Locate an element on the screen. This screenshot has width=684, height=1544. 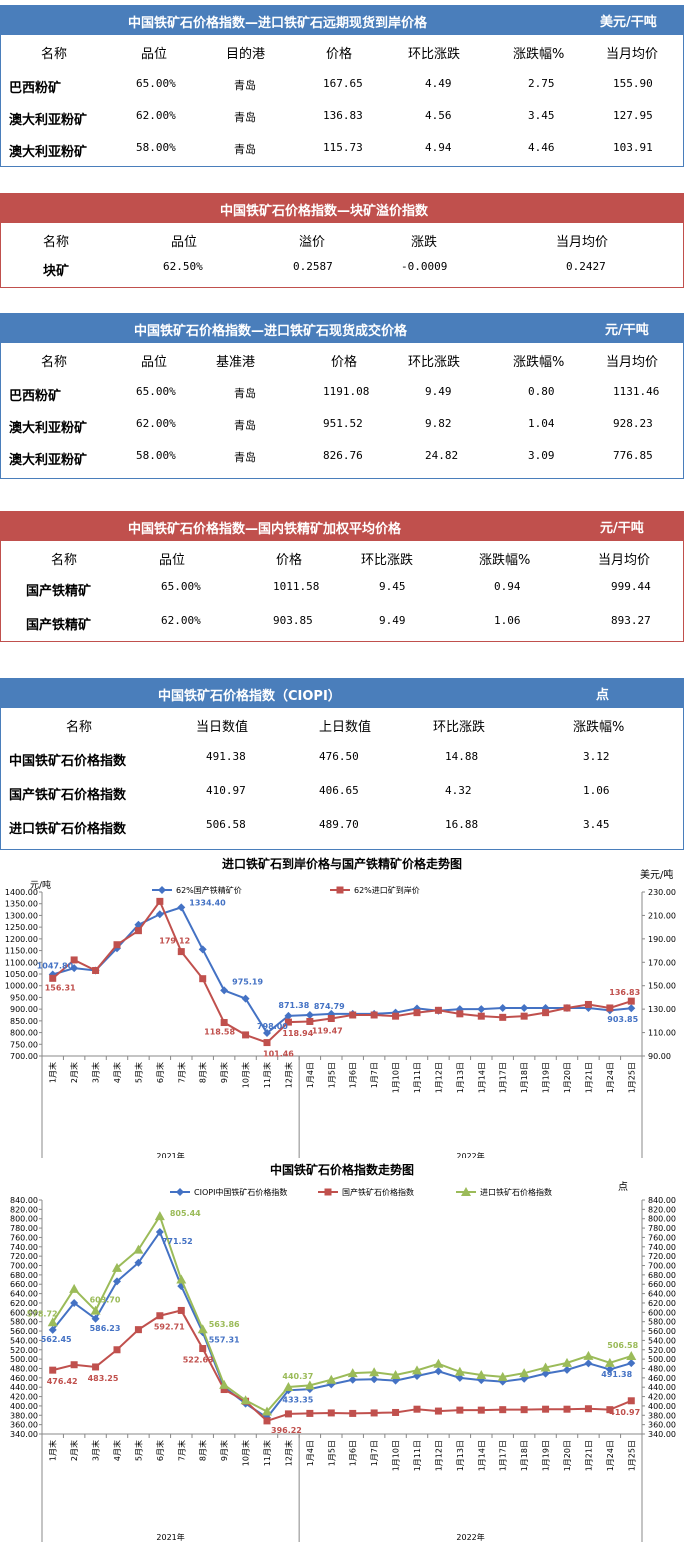
x-tick-label: 1月4日 is located at coordinates (310, 1453).